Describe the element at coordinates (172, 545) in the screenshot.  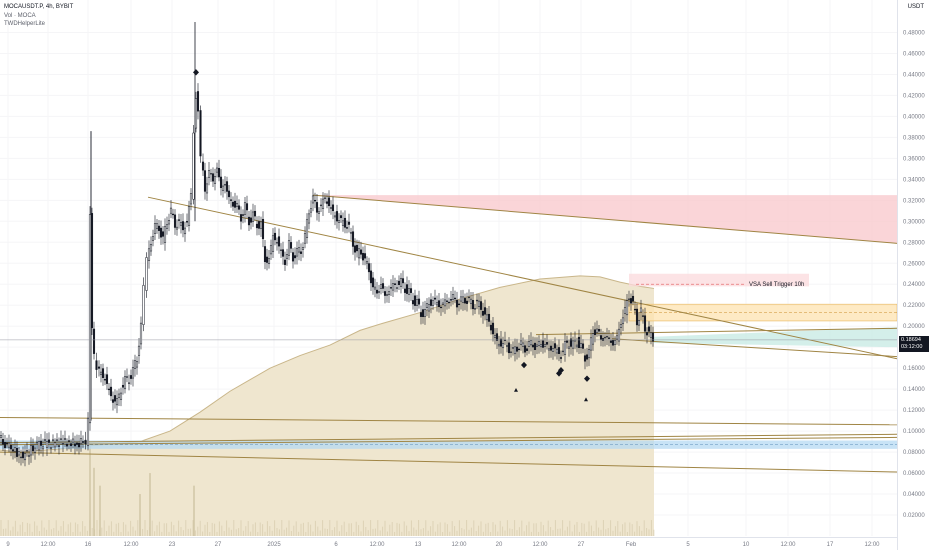
I see `time-tick-label: 23` at that location.